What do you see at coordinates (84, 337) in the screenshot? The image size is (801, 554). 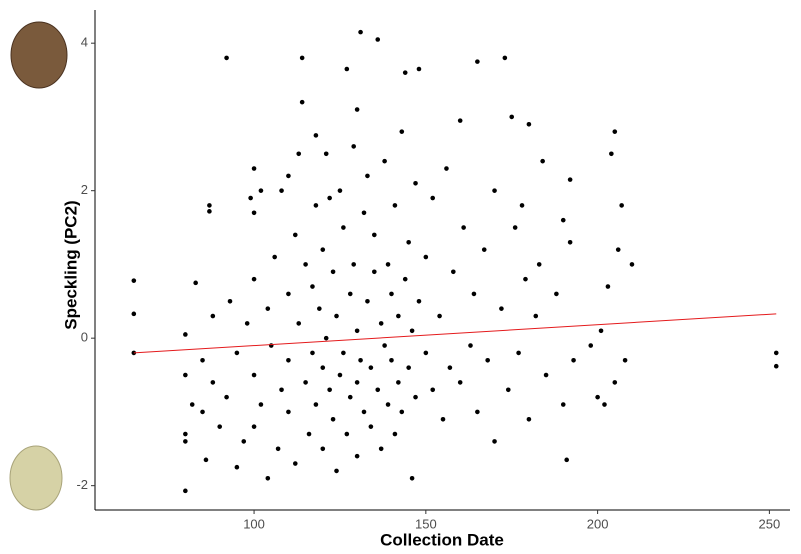 I see `y-tick-label: 0` at bounding box center [84, 337].